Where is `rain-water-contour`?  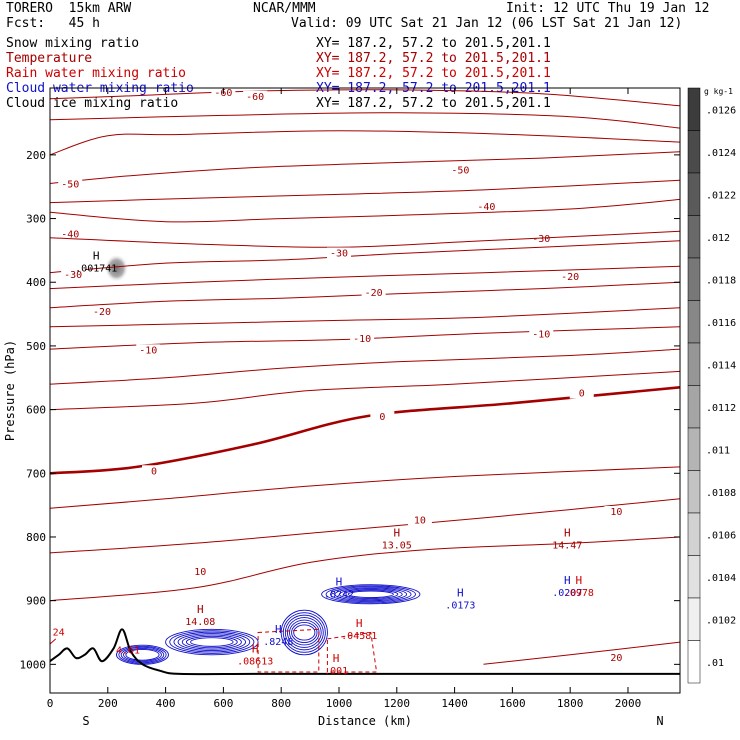
rain-water-contour is located at coordinates (288, 650).